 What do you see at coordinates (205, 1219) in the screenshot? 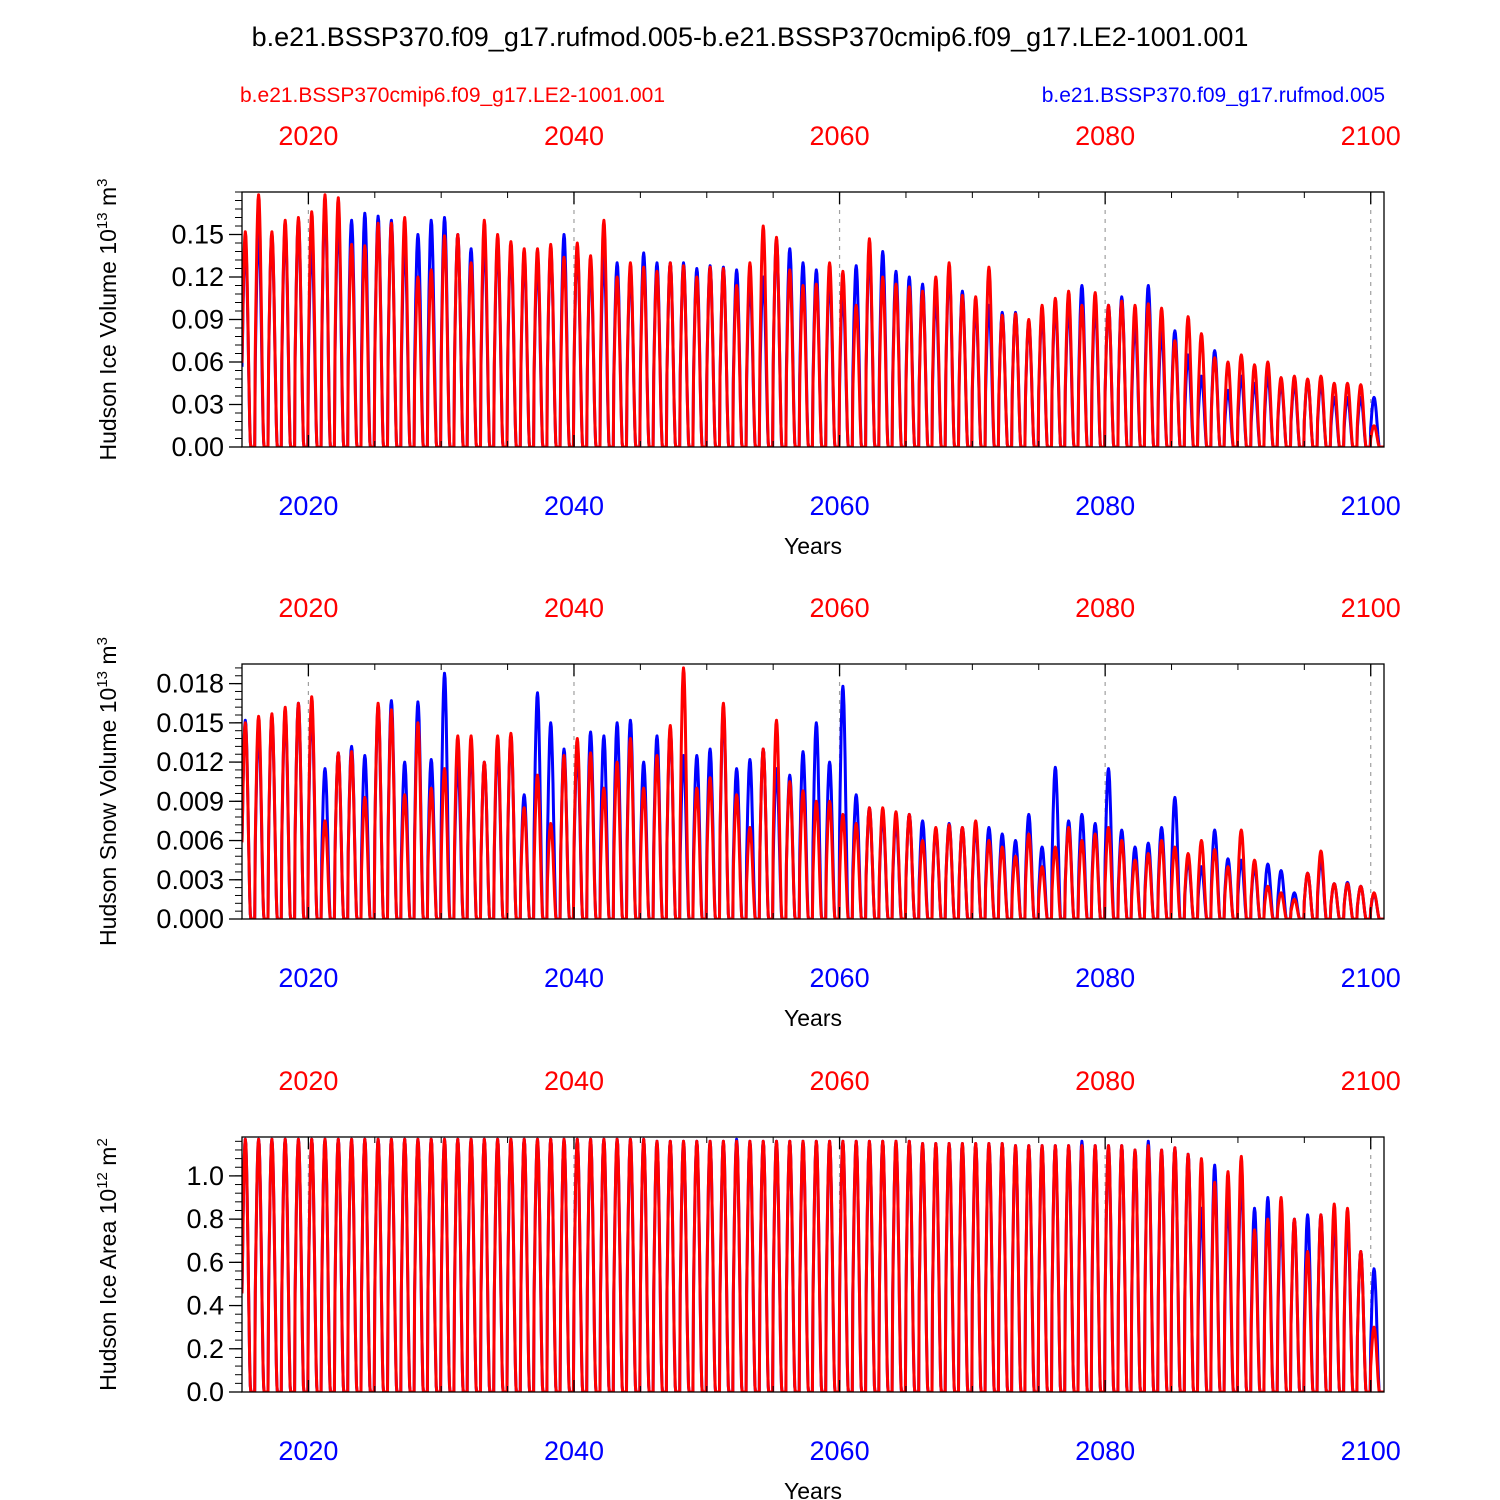
I see `y-tick-label: 0.8` at bounding box center [205, 1219].